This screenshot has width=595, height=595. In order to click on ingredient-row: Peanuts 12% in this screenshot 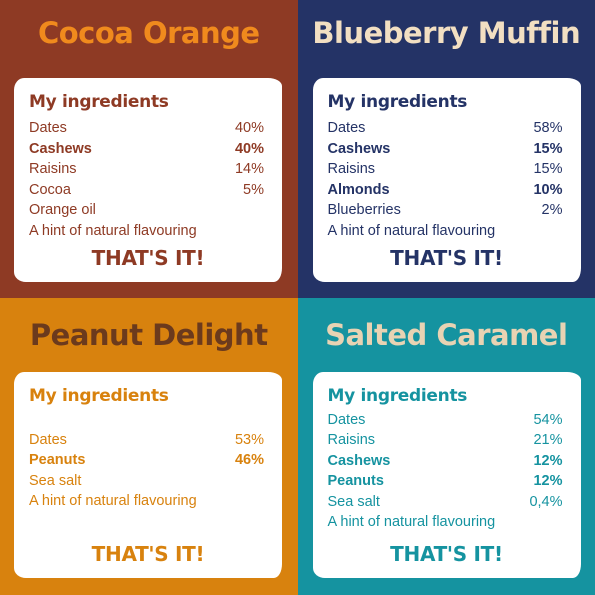, I will do `click(445, 481)`.